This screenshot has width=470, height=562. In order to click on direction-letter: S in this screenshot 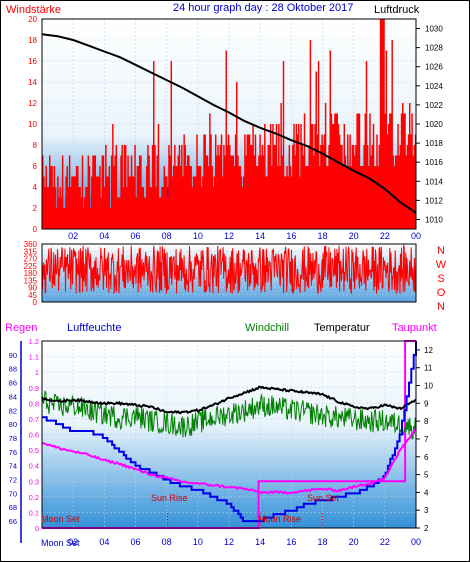, I will do `click(440, 279)`.